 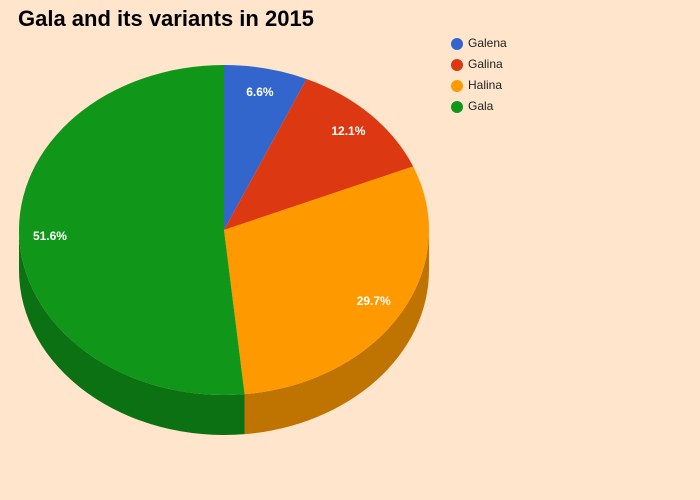 I want to click on value-label: 12.1%, so click(x=348, y=131).